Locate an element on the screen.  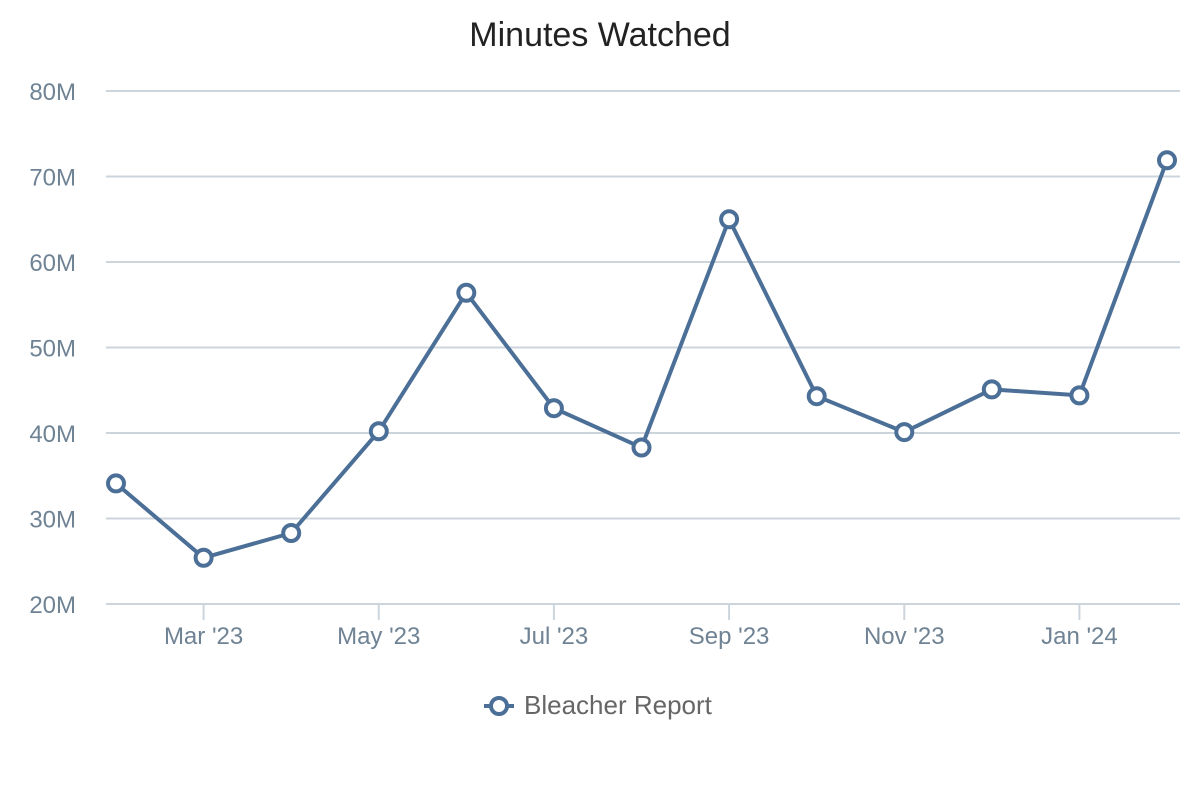
y-axis-labels: 80M 70M 60M 50M 40M 30M 20M is located at coordinates (52, 349).